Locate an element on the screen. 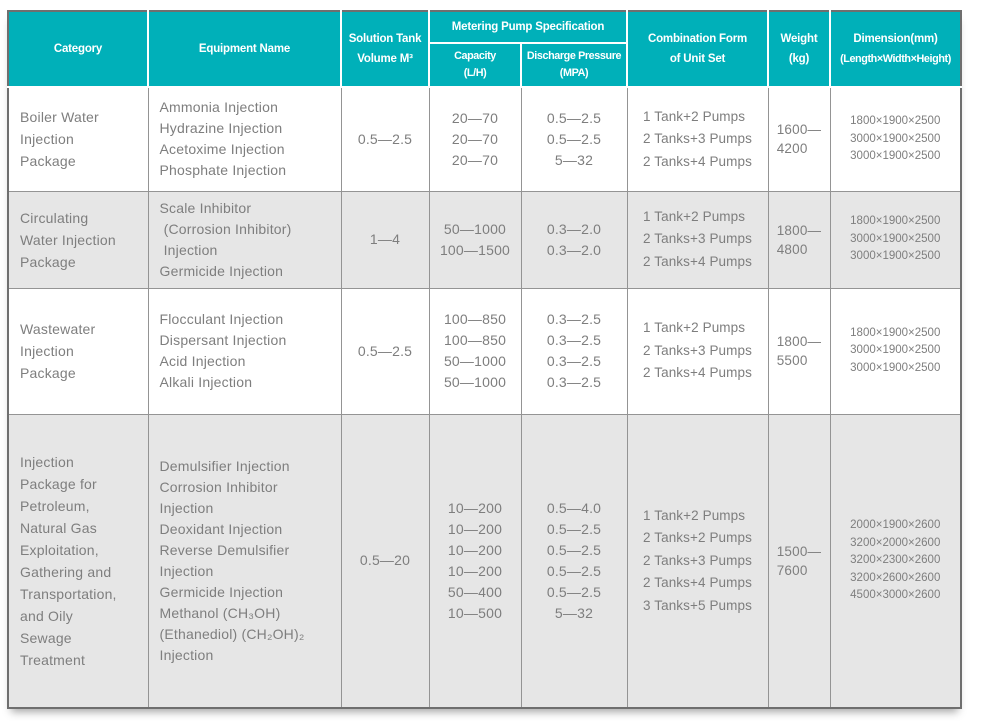 This screenshot has width=982, height=721. discharge-pressure-text: 0.5—2.5 0.5—2.5 5—32 is located at coordinates (574, 138).